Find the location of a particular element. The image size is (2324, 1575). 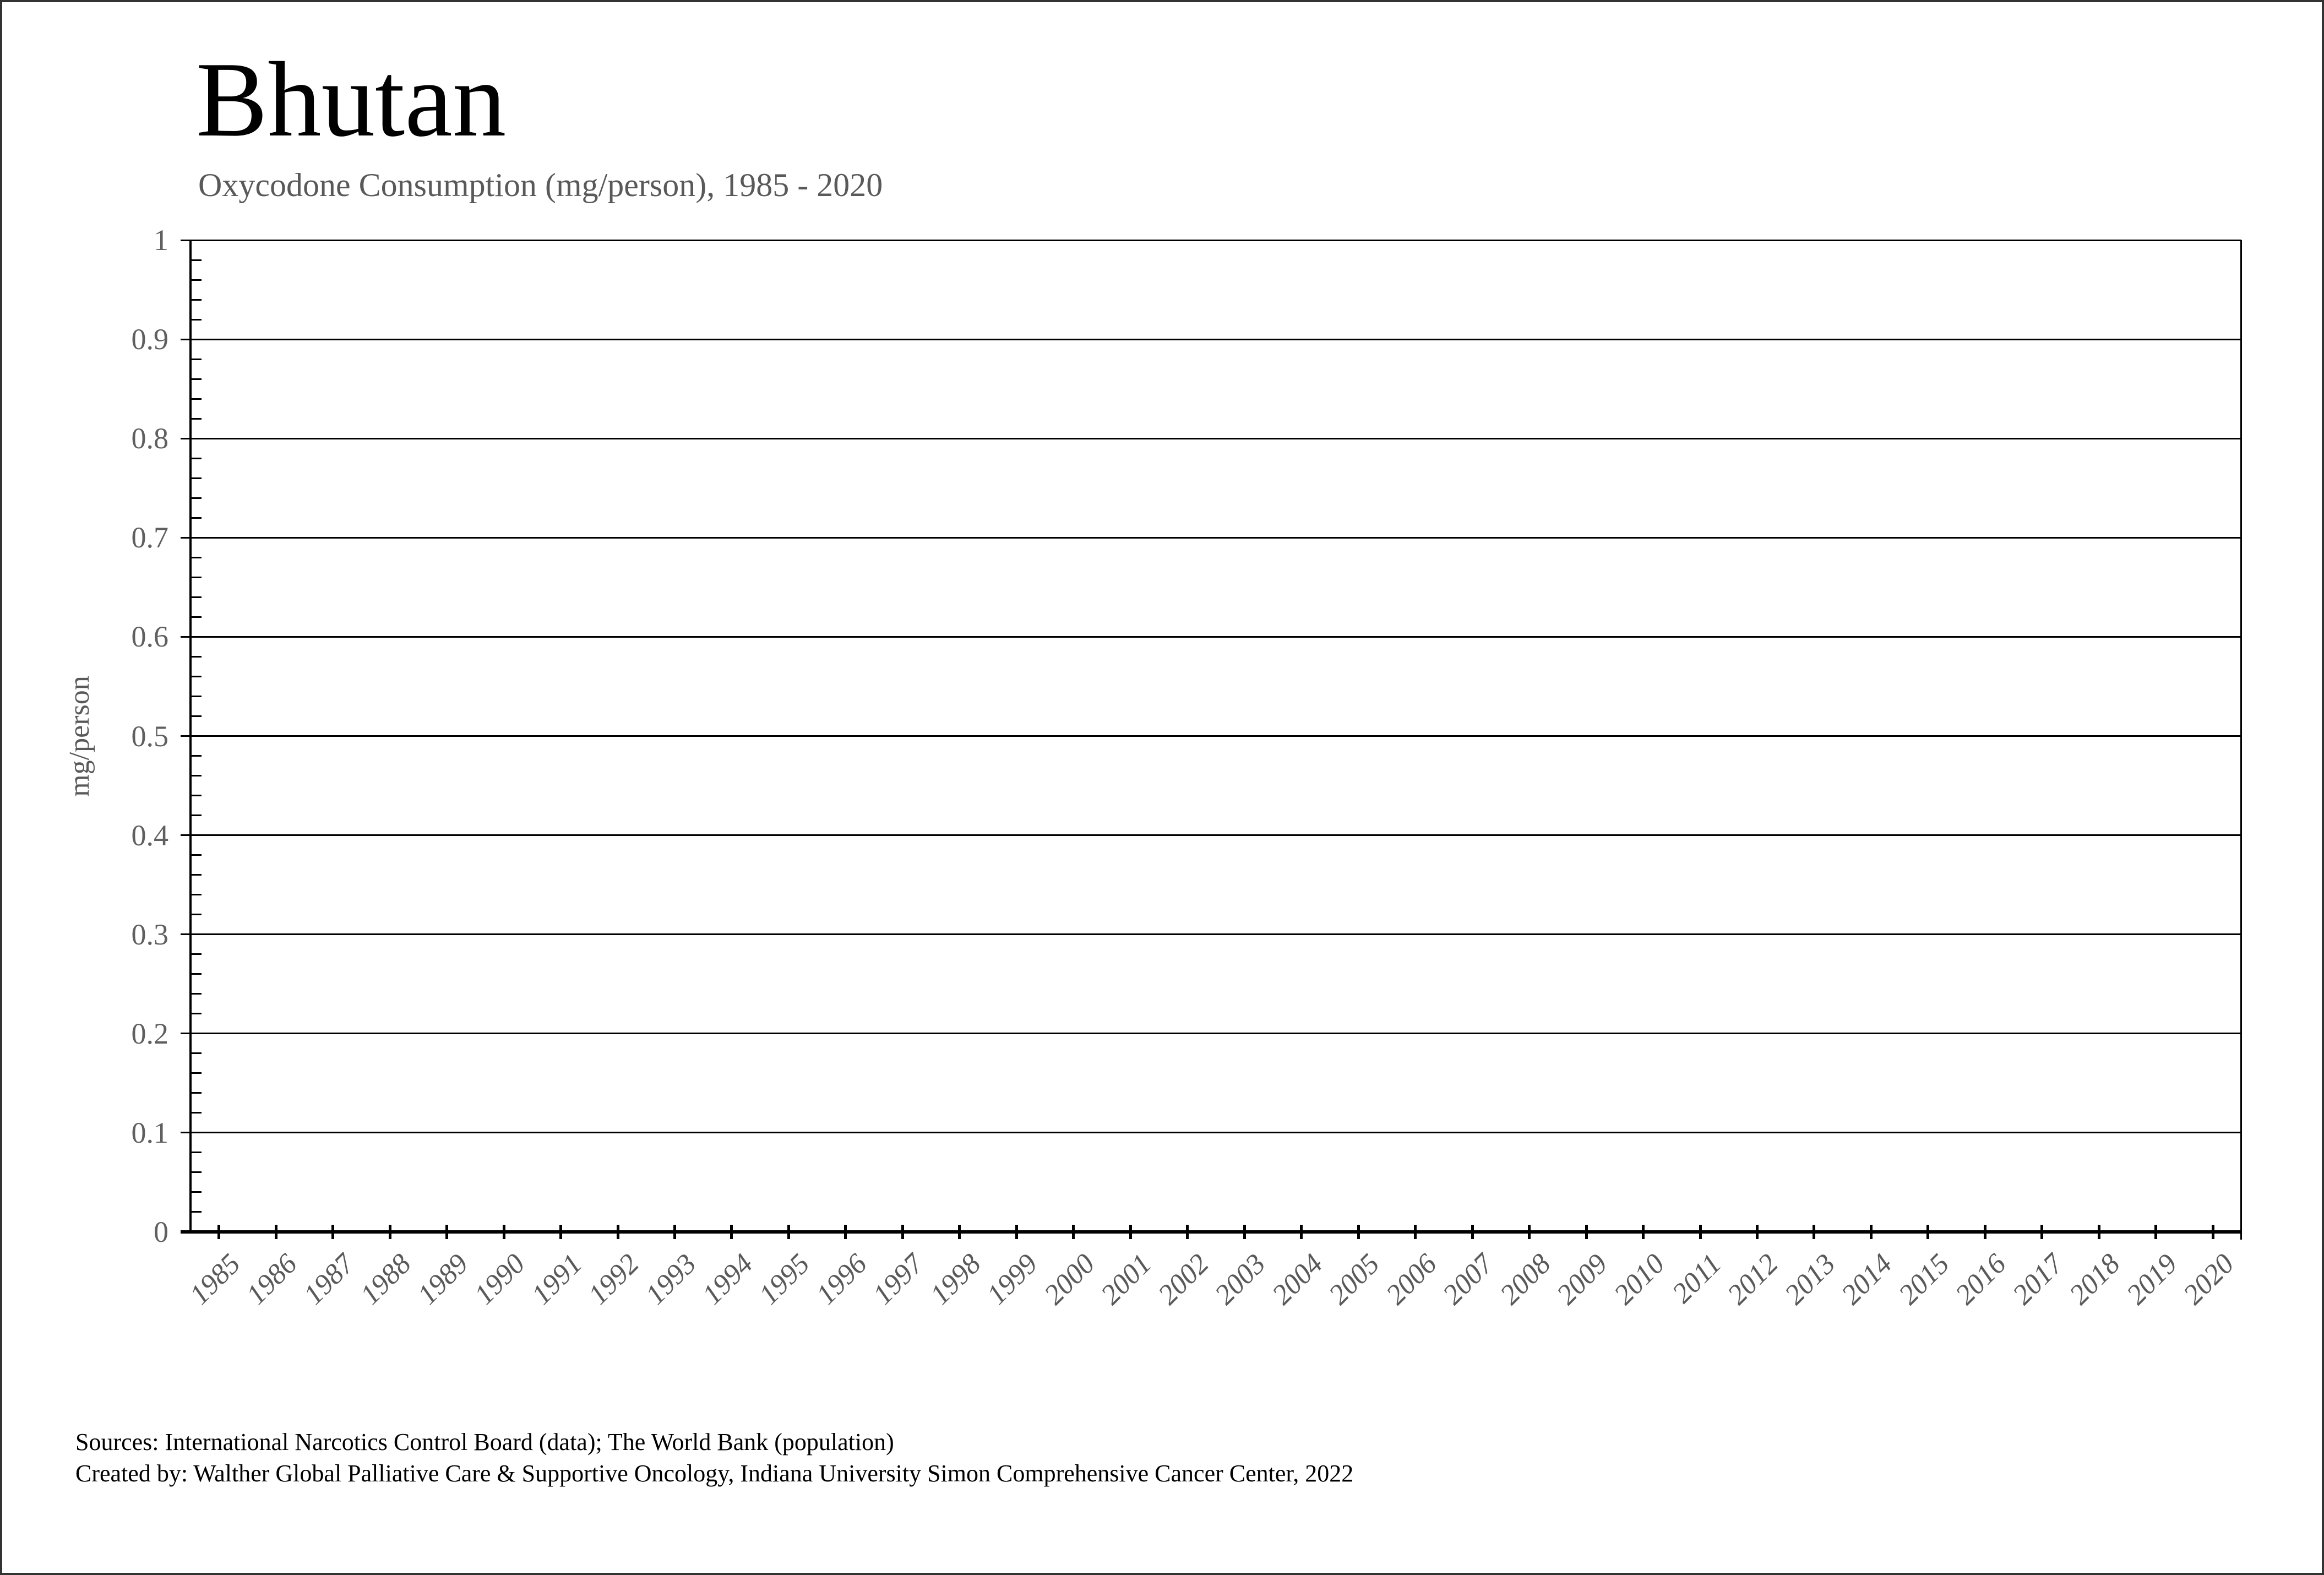

y-tick-label: 0.9 is located at coordinates (150, 340).